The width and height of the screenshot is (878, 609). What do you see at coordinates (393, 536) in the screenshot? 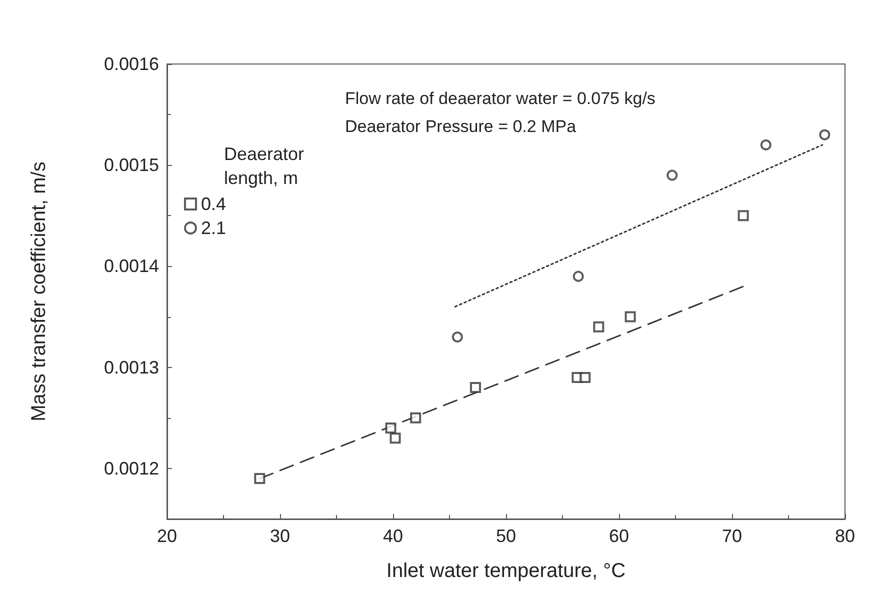
I see `x-tick-label: 40` at bounding box center [393, 536].